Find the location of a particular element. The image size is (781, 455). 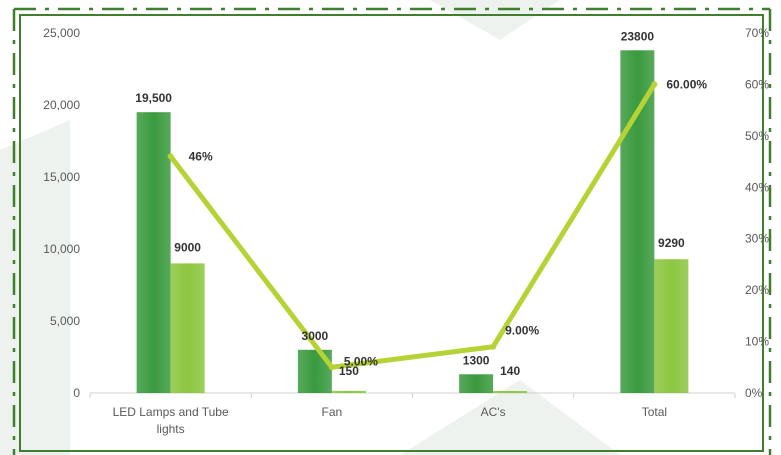

x-category-label-line: lights is located at coordinates (171, 429).